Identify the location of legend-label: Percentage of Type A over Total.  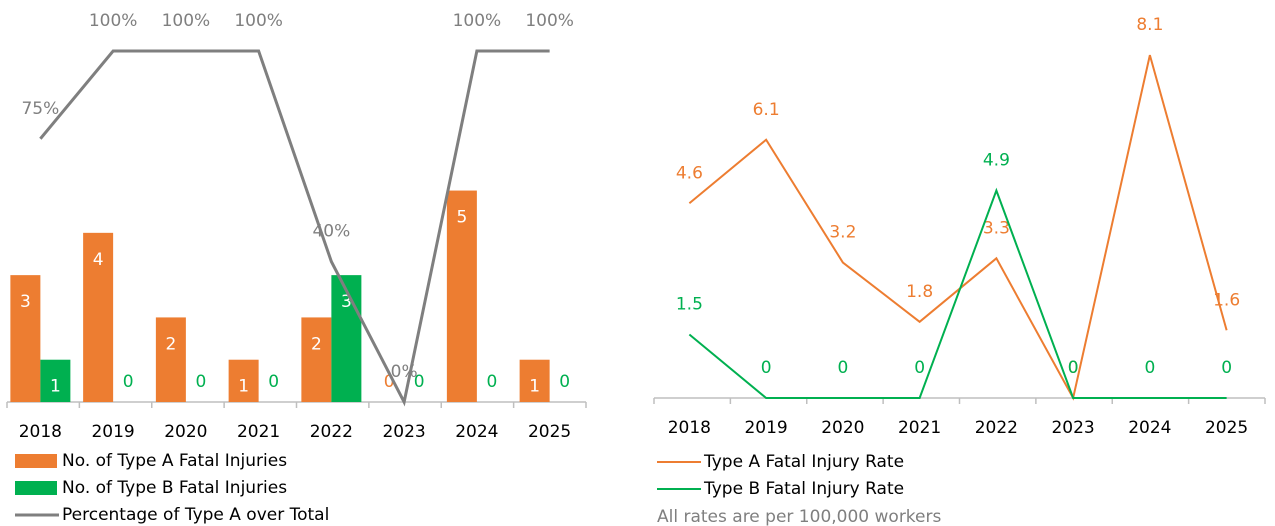
(195, 515).